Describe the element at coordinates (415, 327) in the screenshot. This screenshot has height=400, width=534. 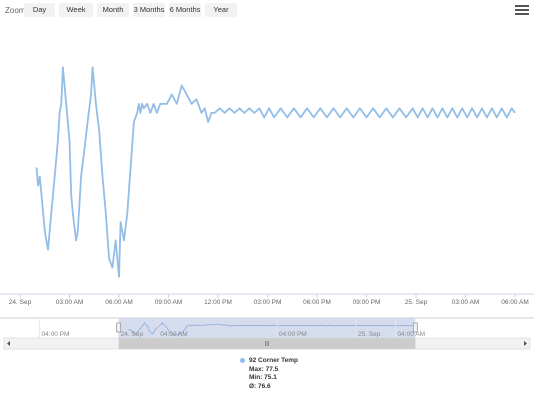
I see `navigator-handle-right` at that location.